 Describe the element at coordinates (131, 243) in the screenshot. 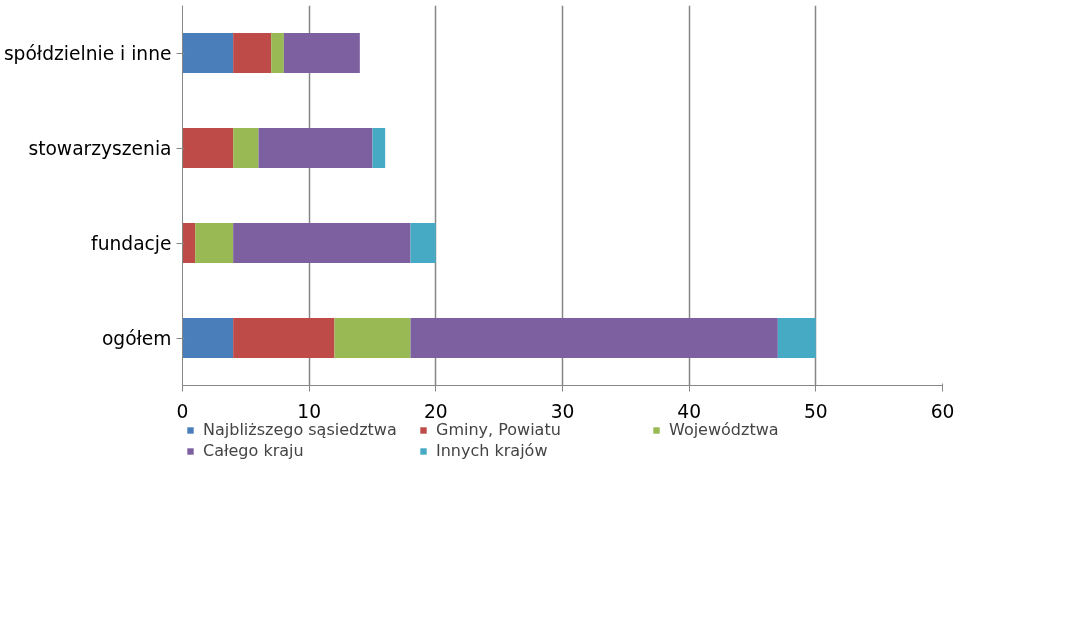

I see `y-tick-label: fundacje` at that location.